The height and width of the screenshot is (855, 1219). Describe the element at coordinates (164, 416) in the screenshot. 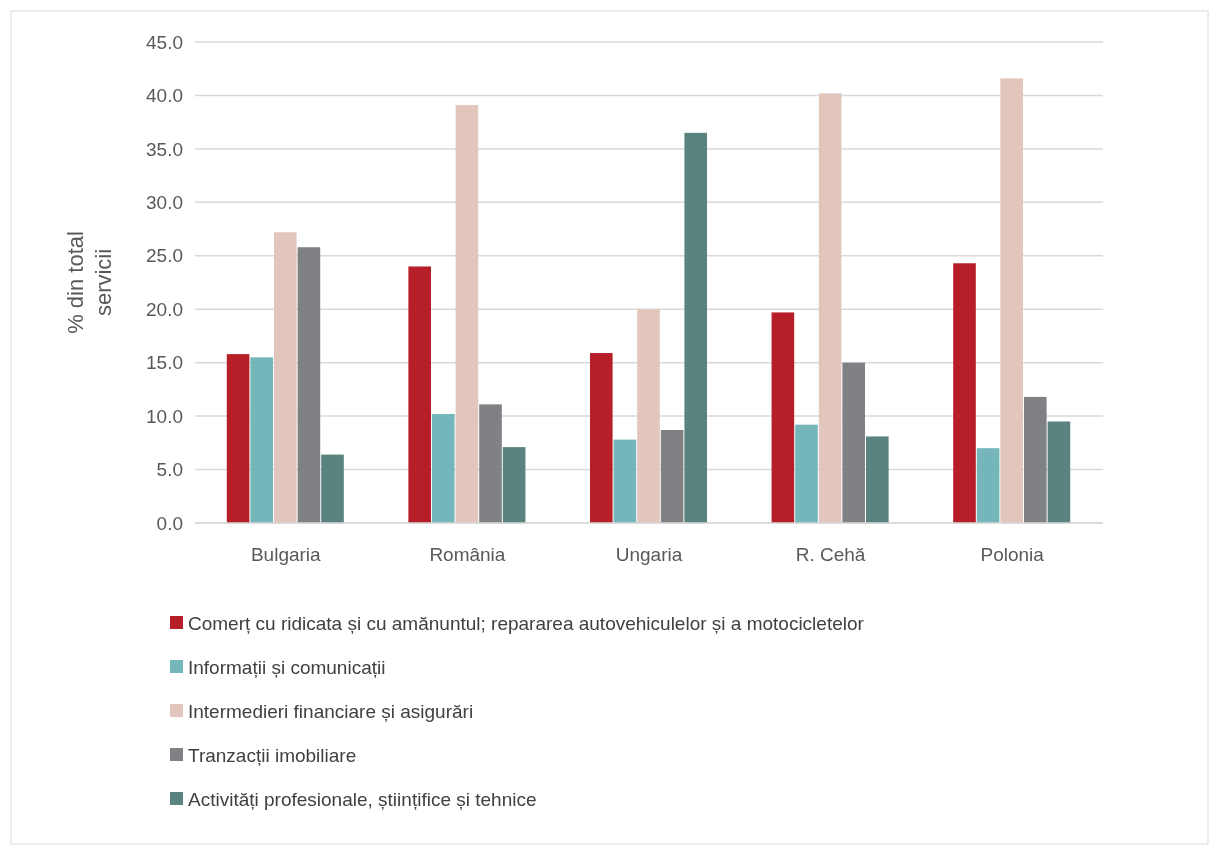

I see `y-tick-label: 10.0` at that location.